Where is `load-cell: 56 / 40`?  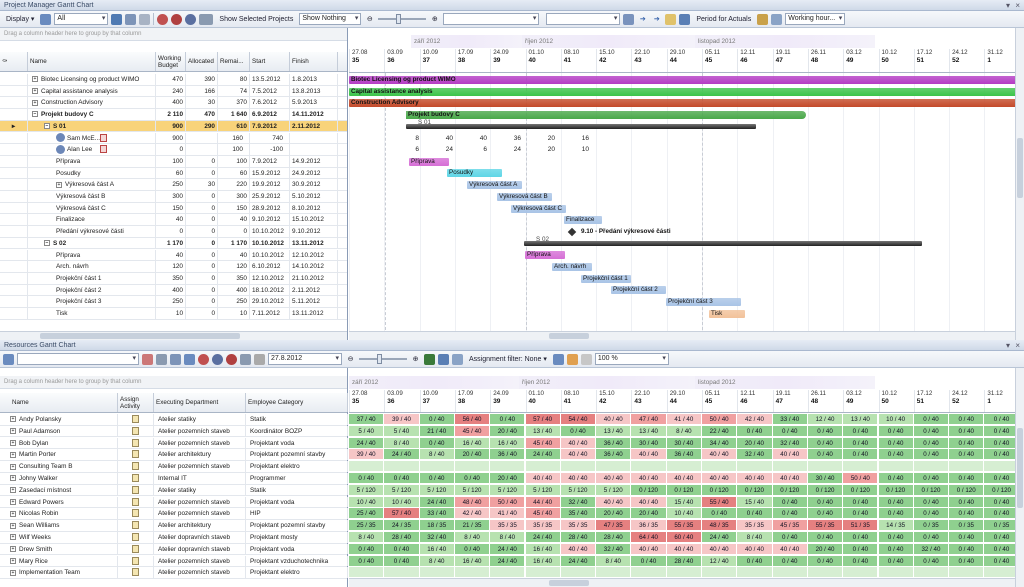
load-cell: 56 / 40 is located at coordinates (472, 419).